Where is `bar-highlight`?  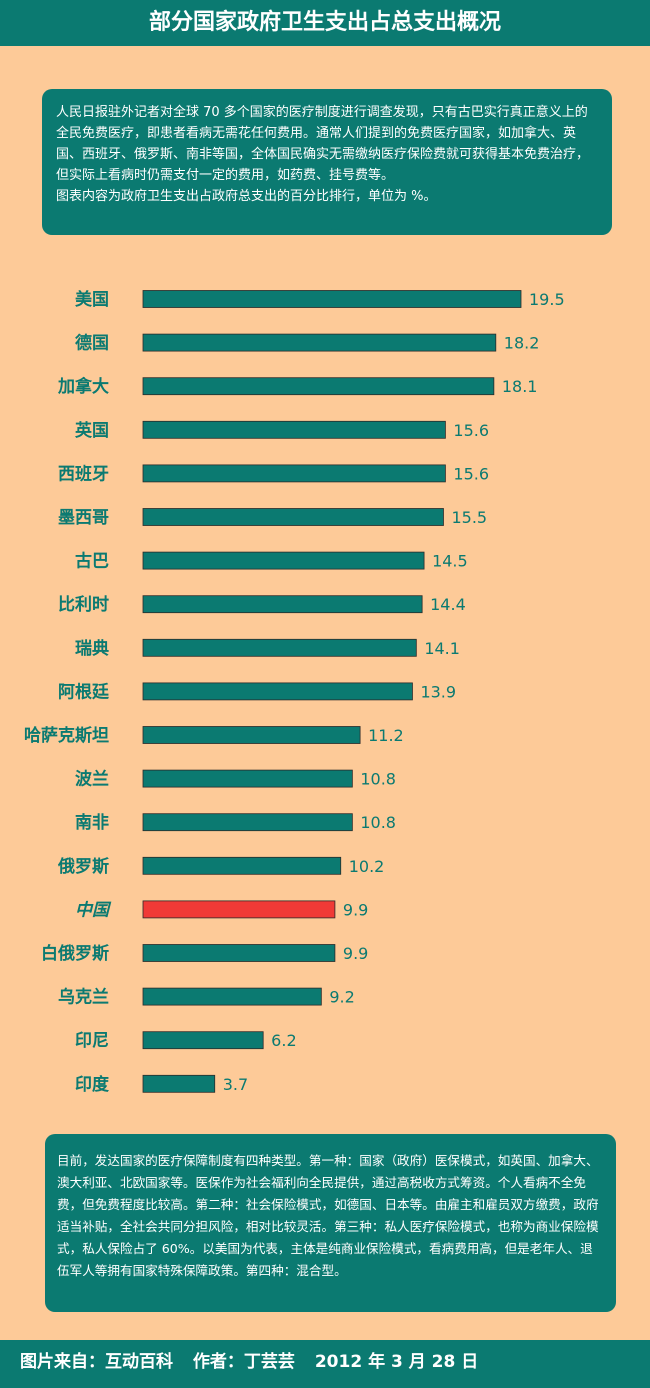
bar-highlight is located at coordinates (239, 909).